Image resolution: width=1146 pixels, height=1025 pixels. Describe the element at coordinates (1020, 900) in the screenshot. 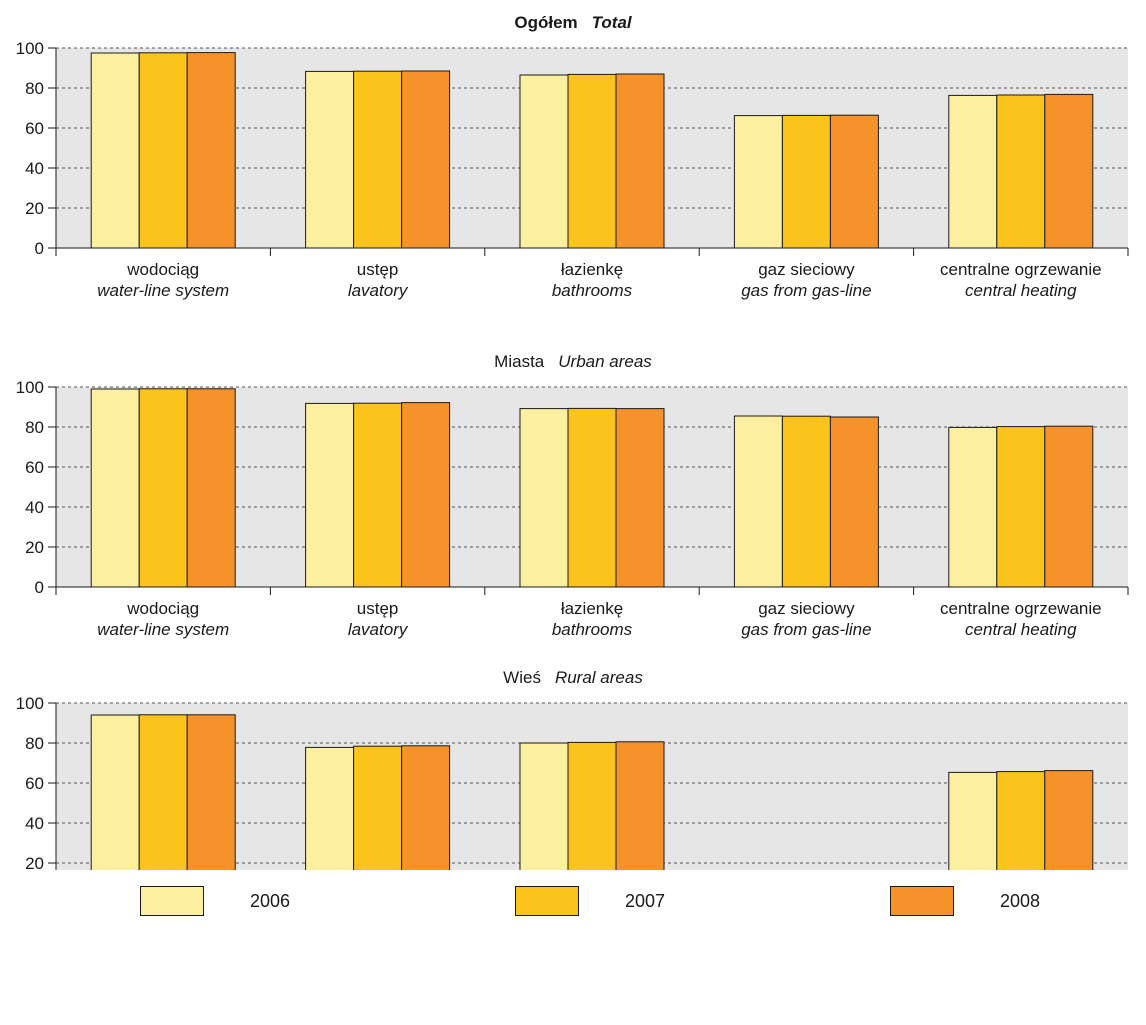

I see `legend-label-2008: 2008` at that location.